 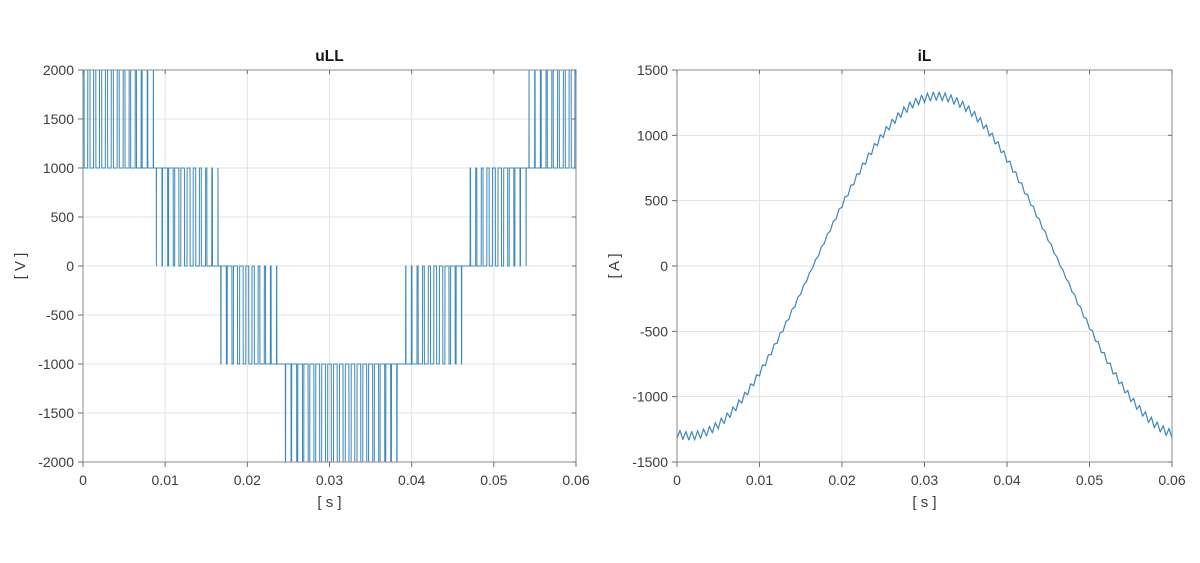 I want to click on chart-title: uLL, so click(x=329, y=56).